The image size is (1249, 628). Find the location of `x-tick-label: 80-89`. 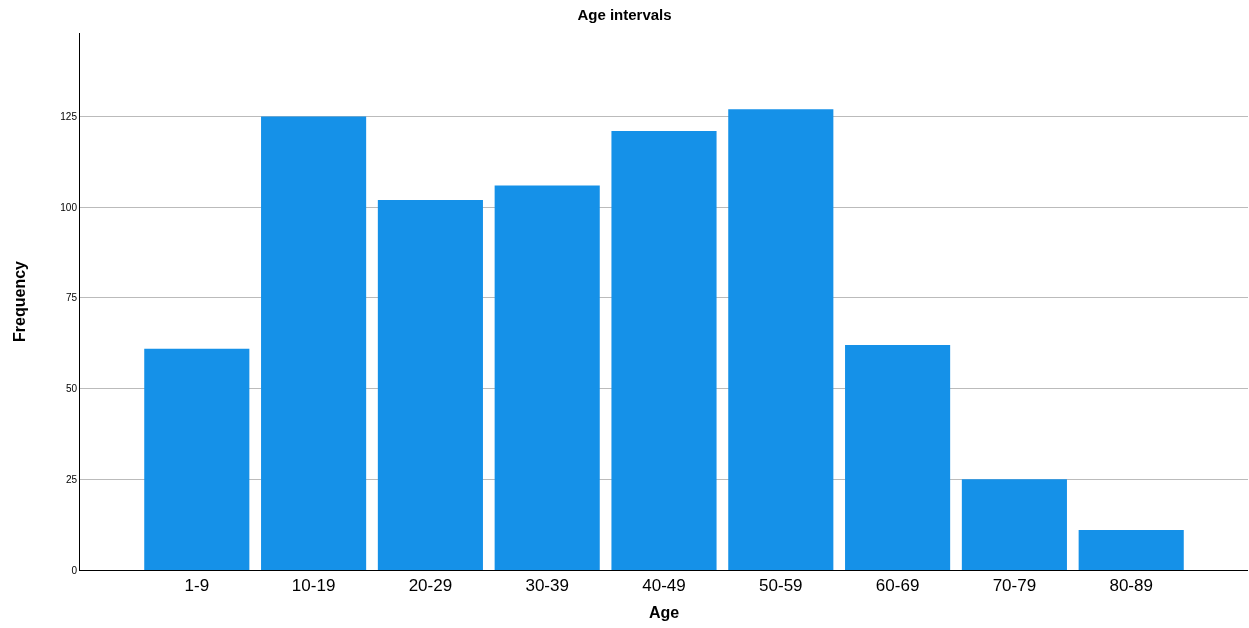

x-tick-label: 80-89 is located at coordinates (1131, 586).